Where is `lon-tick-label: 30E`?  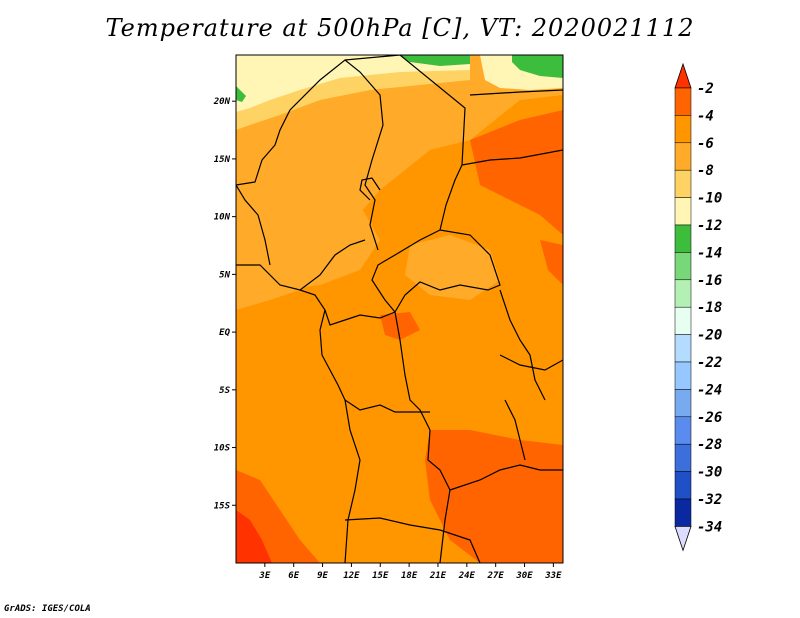 lon-tick-label: 30E is located at coordinates (524, 576).